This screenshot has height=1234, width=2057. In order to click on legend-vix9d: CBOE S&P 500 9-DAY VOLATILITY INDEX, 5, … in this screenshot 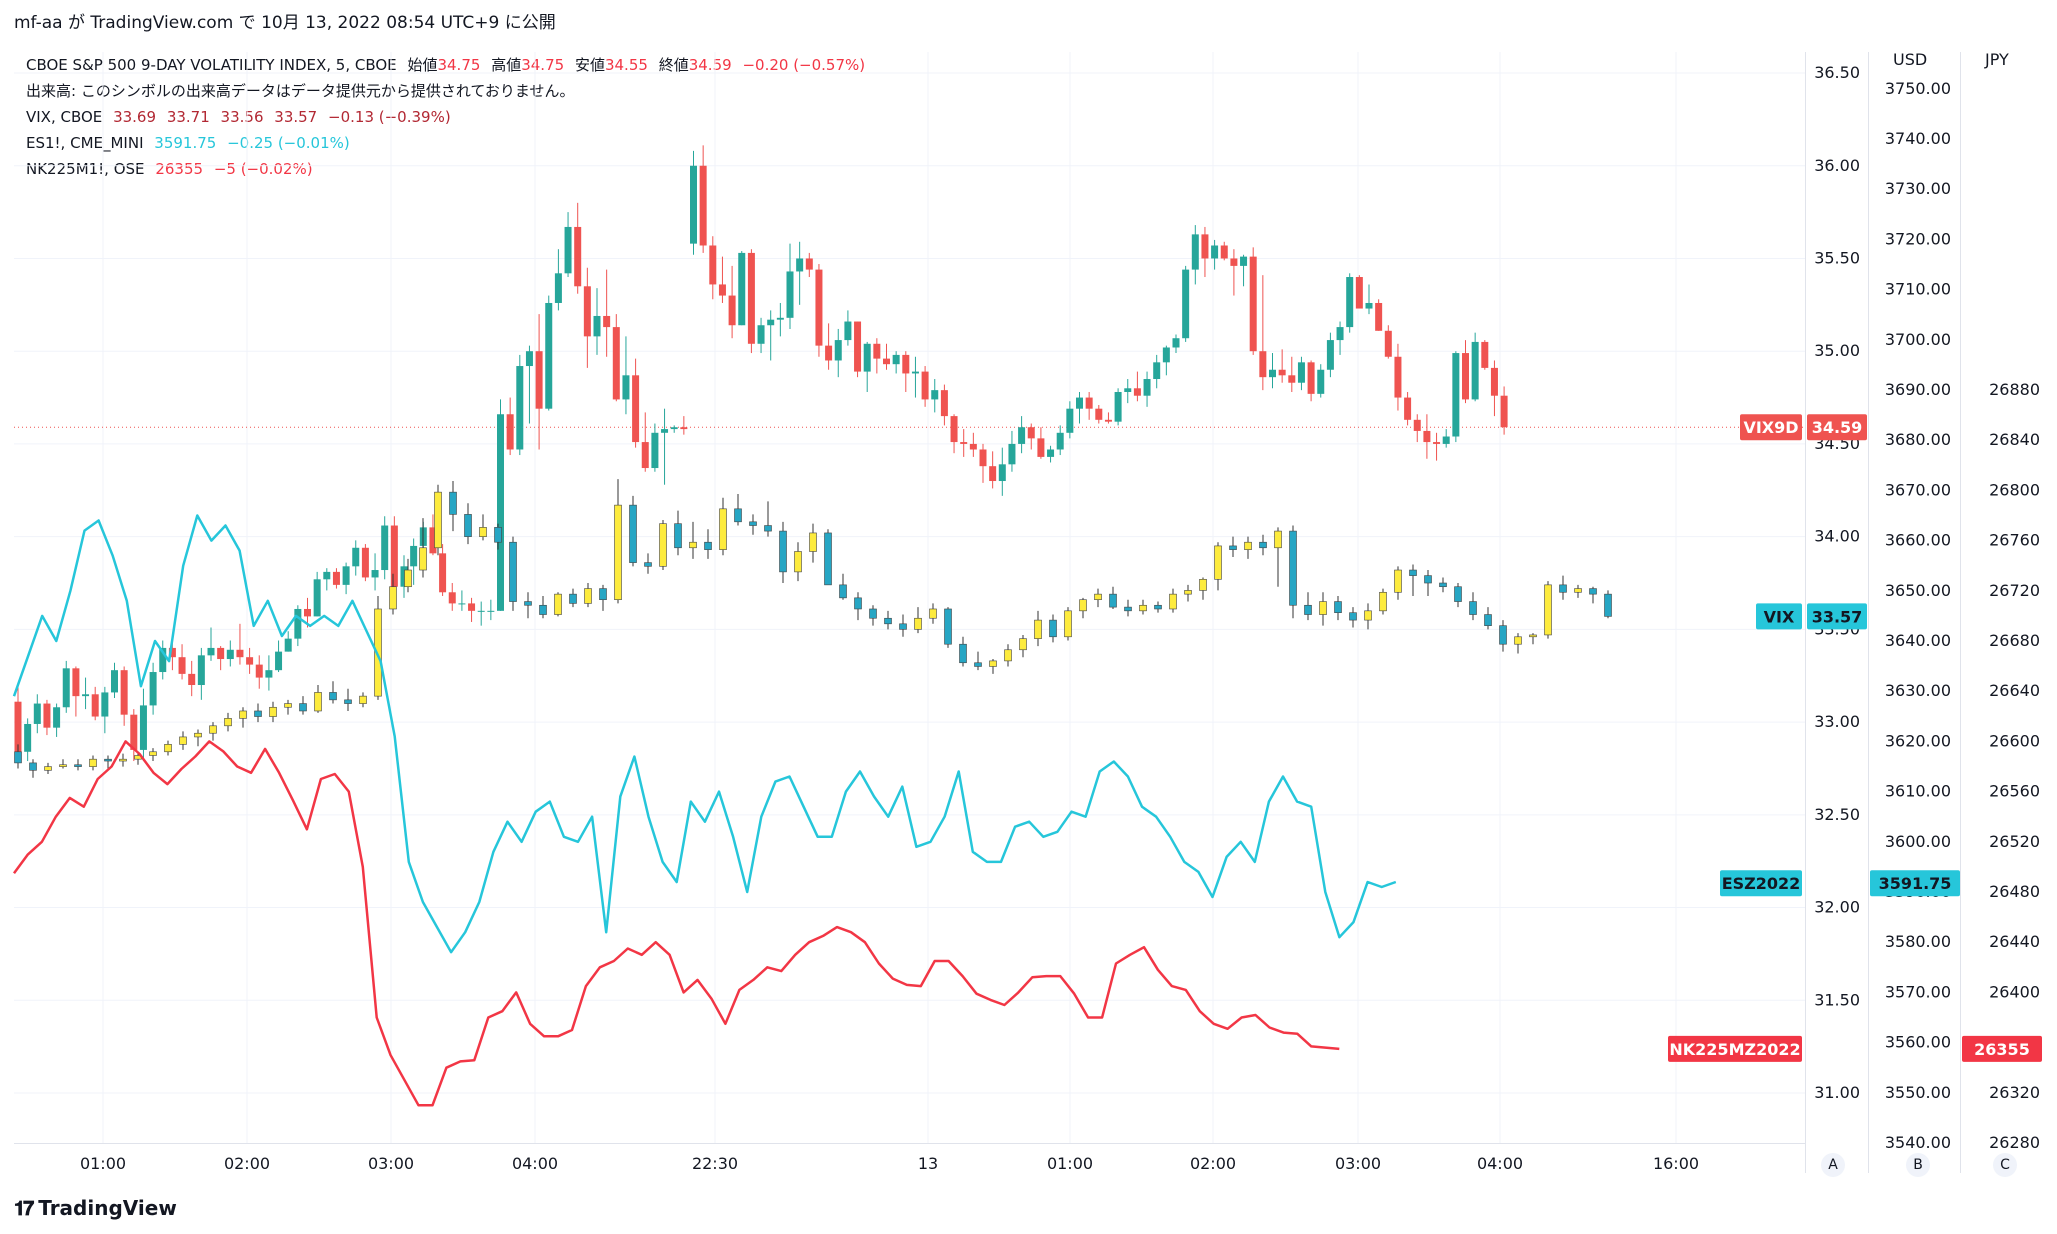, I will do `click(448, 65)`.